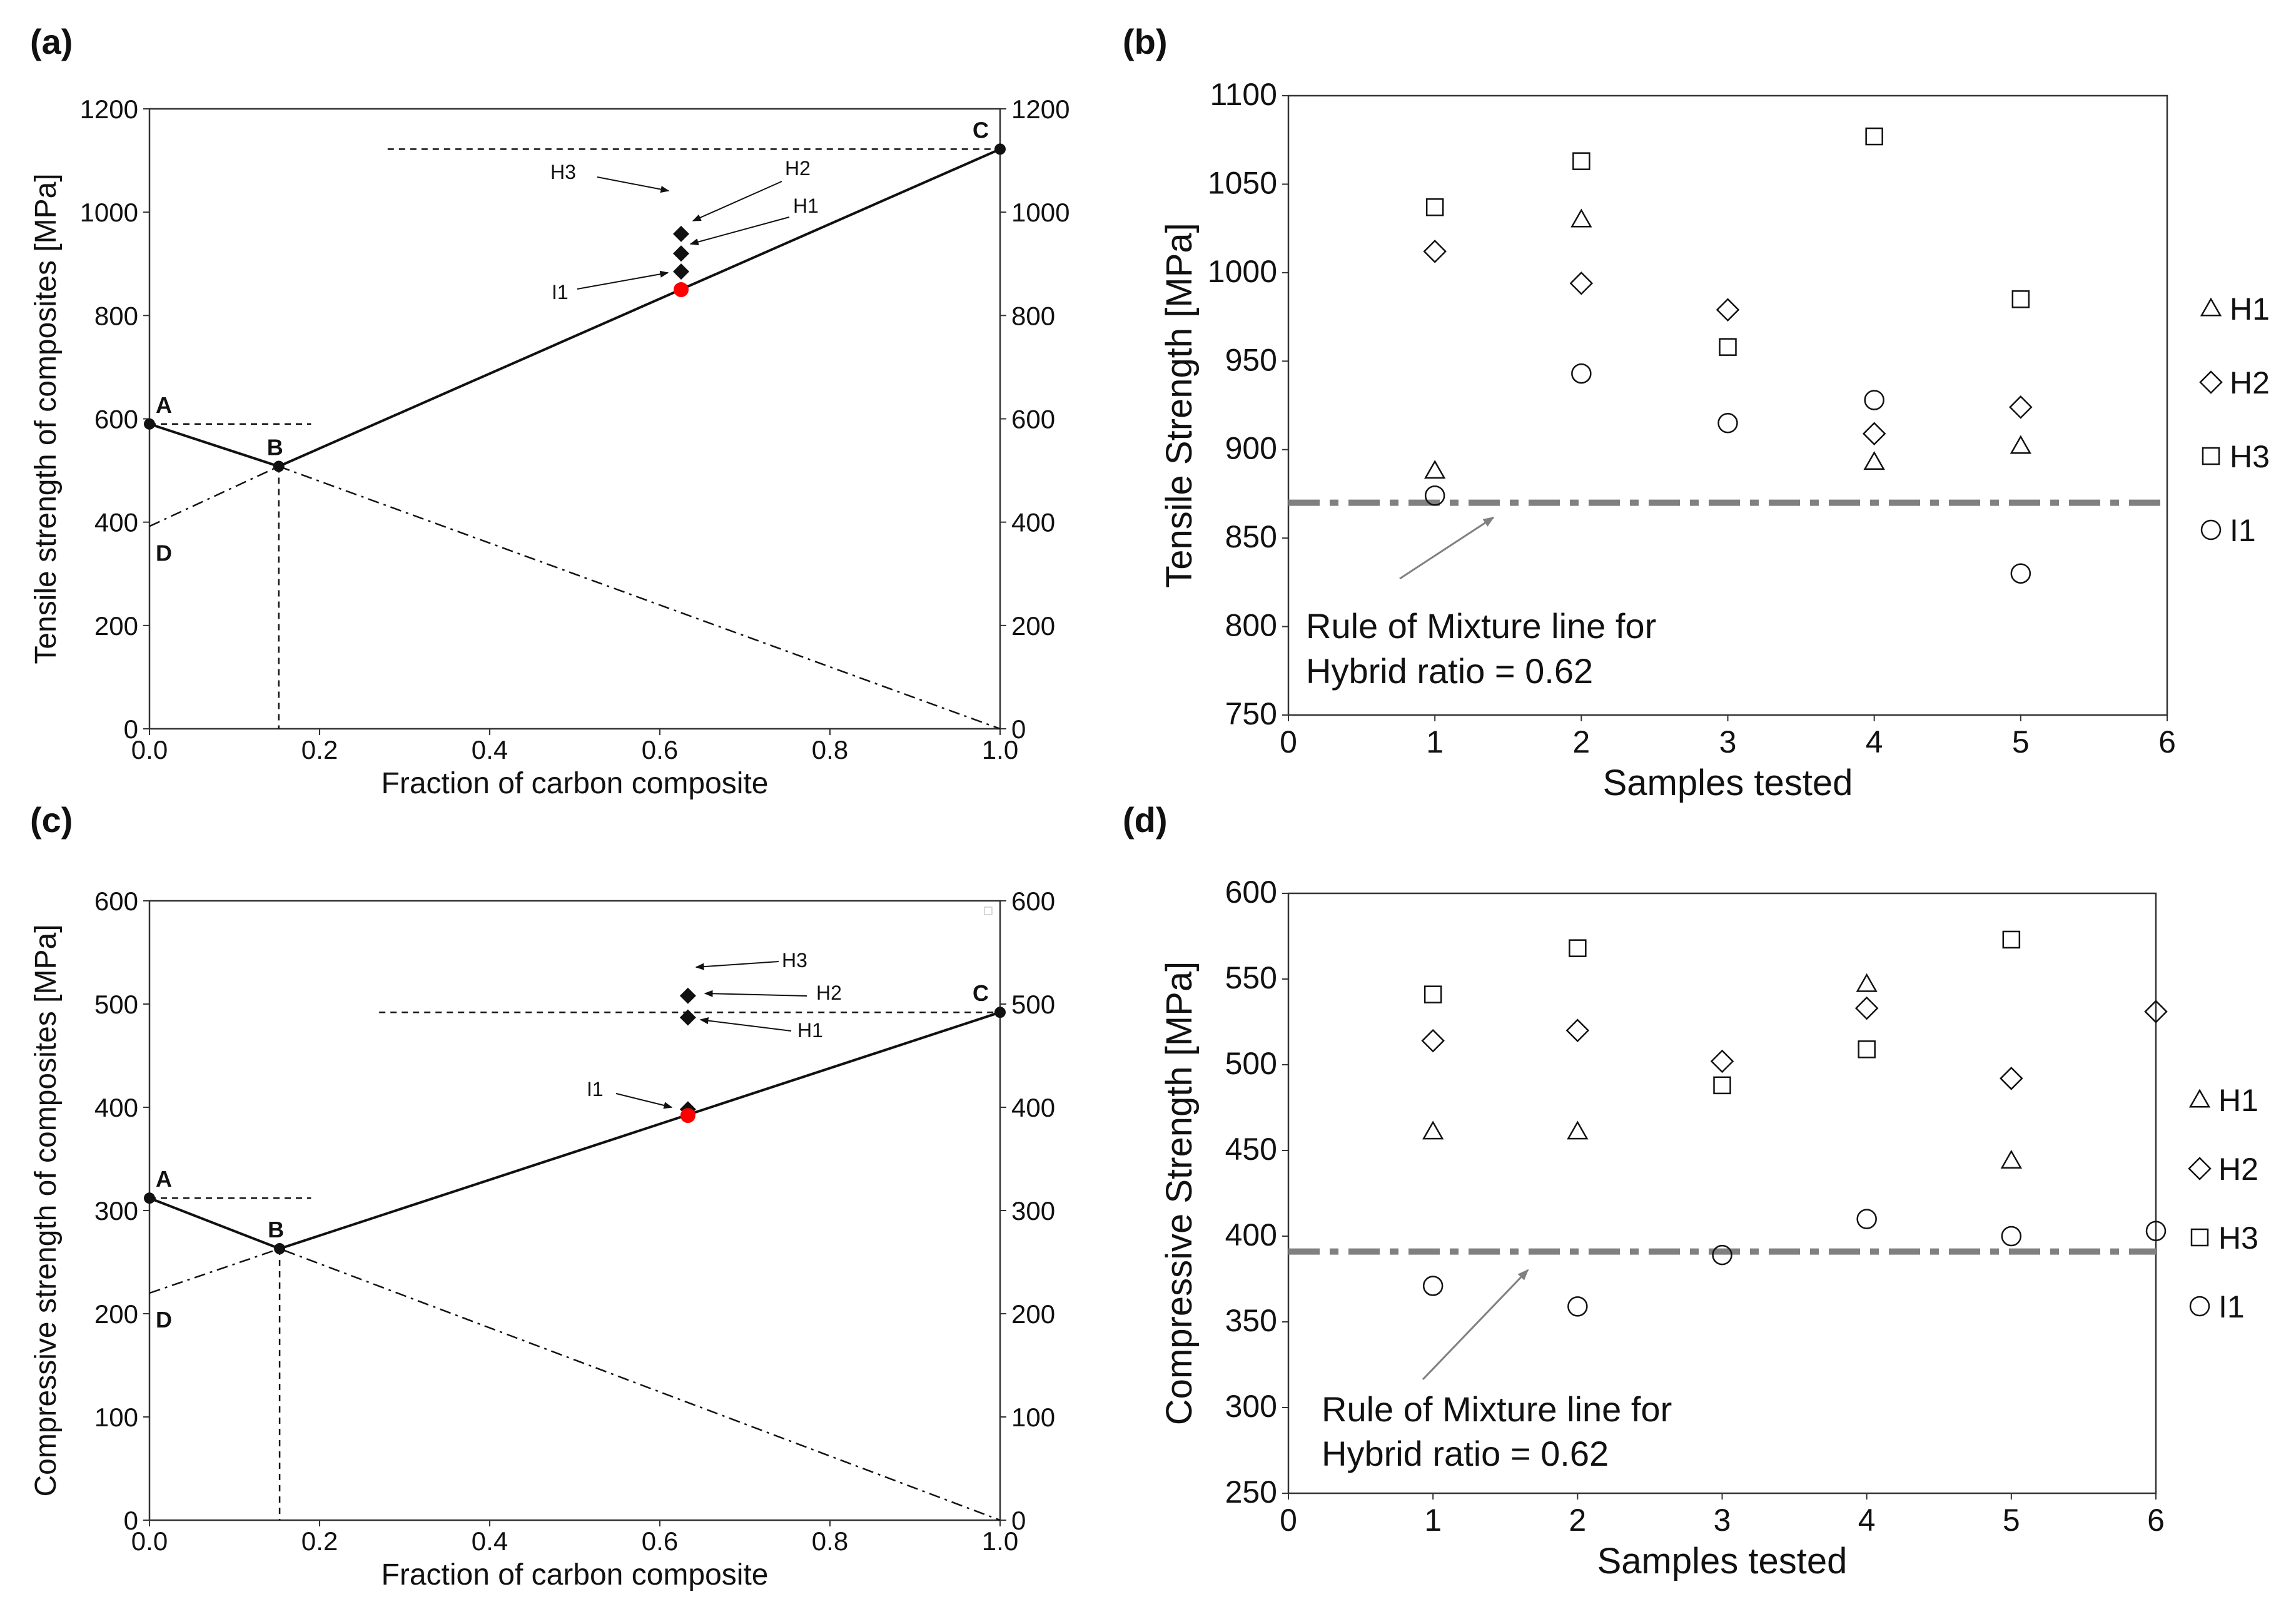 The image size is (2296, 1614). Describe the element at coordinates (1447, 548) in the screenshot. I see `rom-arrow-b` at that location.